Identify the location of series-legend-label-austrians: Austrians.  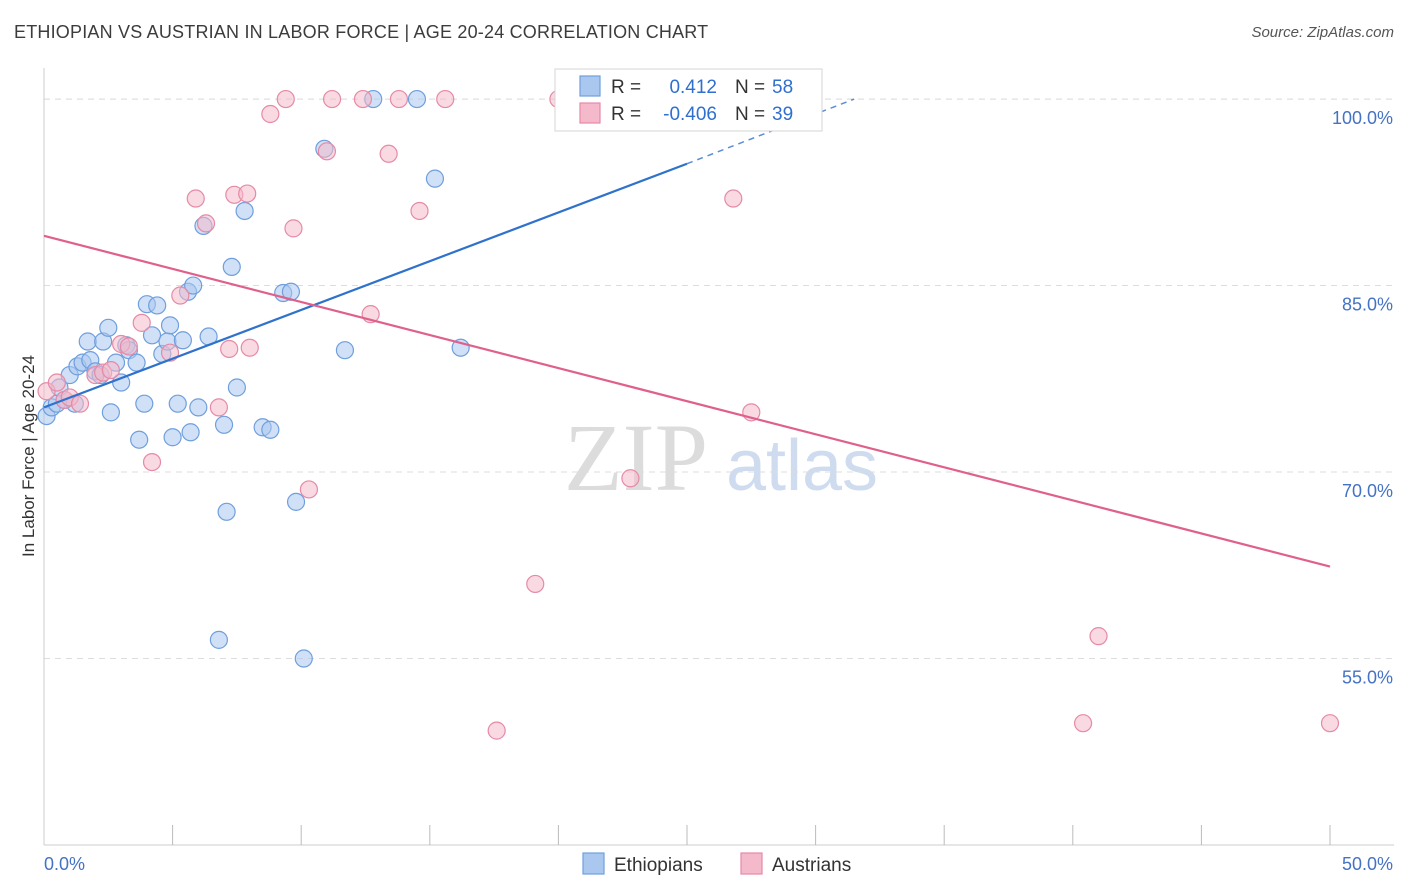
(811, 865).